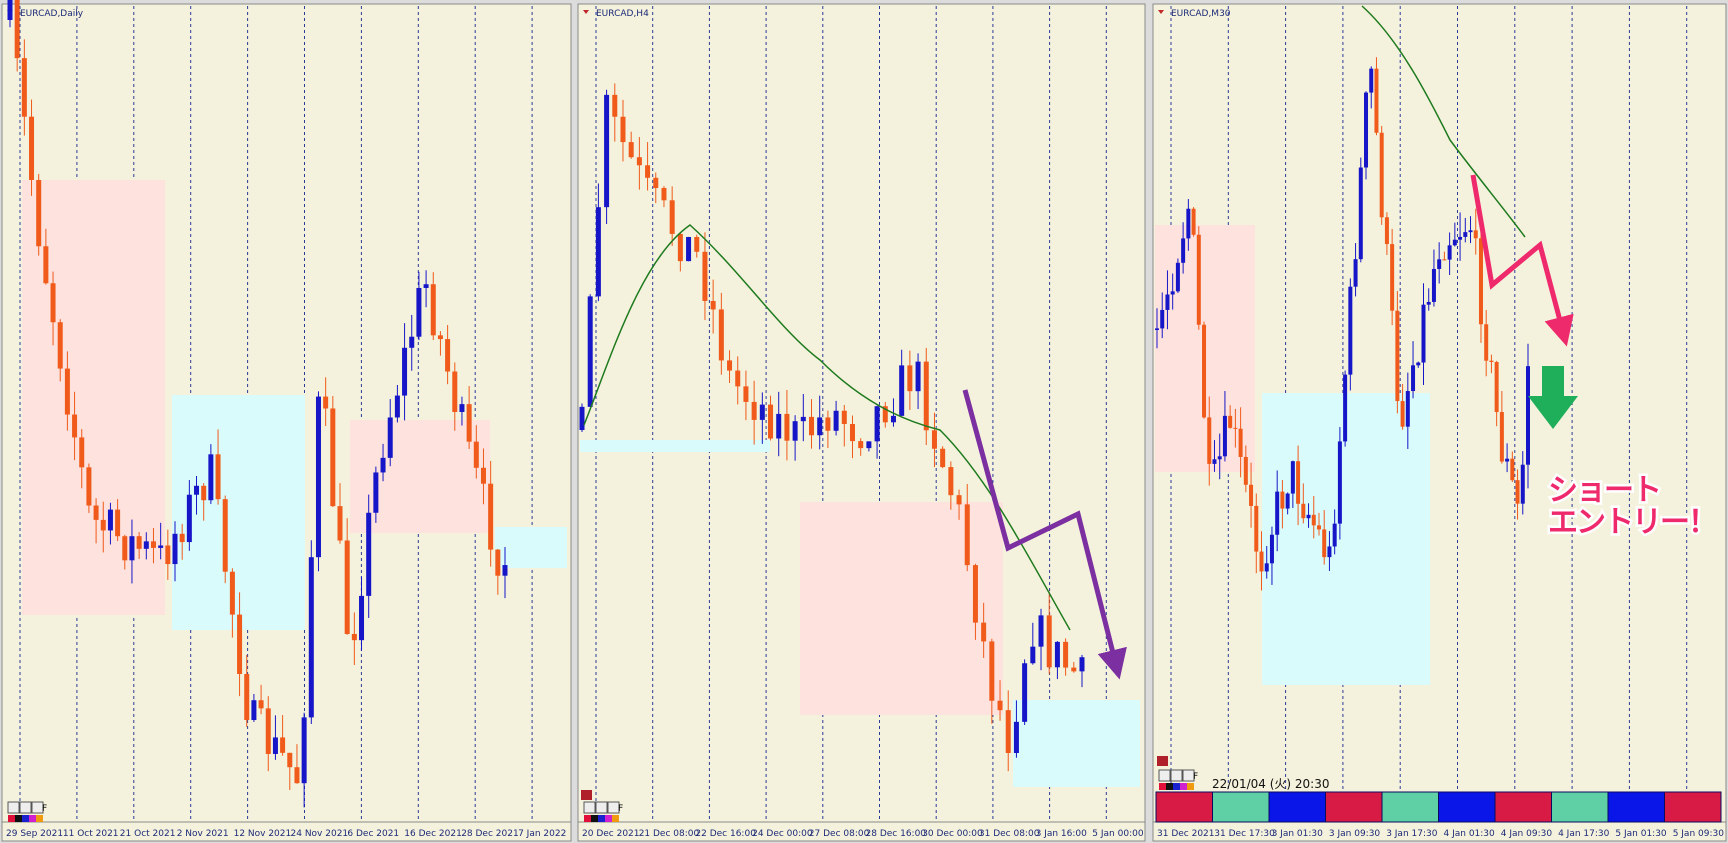 The width and height of the screenshot is (1728, 843). I want to click on annotation-line: ショート, so click(1604, 490).